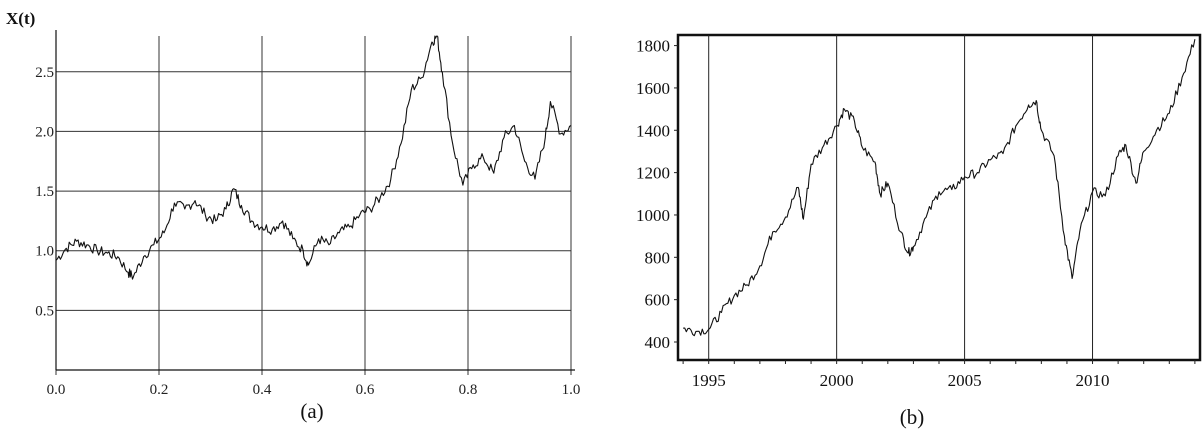  Describe the element at coordinates (658, 257) in the screenshot. I see `y-tick-label: 800` at that location.